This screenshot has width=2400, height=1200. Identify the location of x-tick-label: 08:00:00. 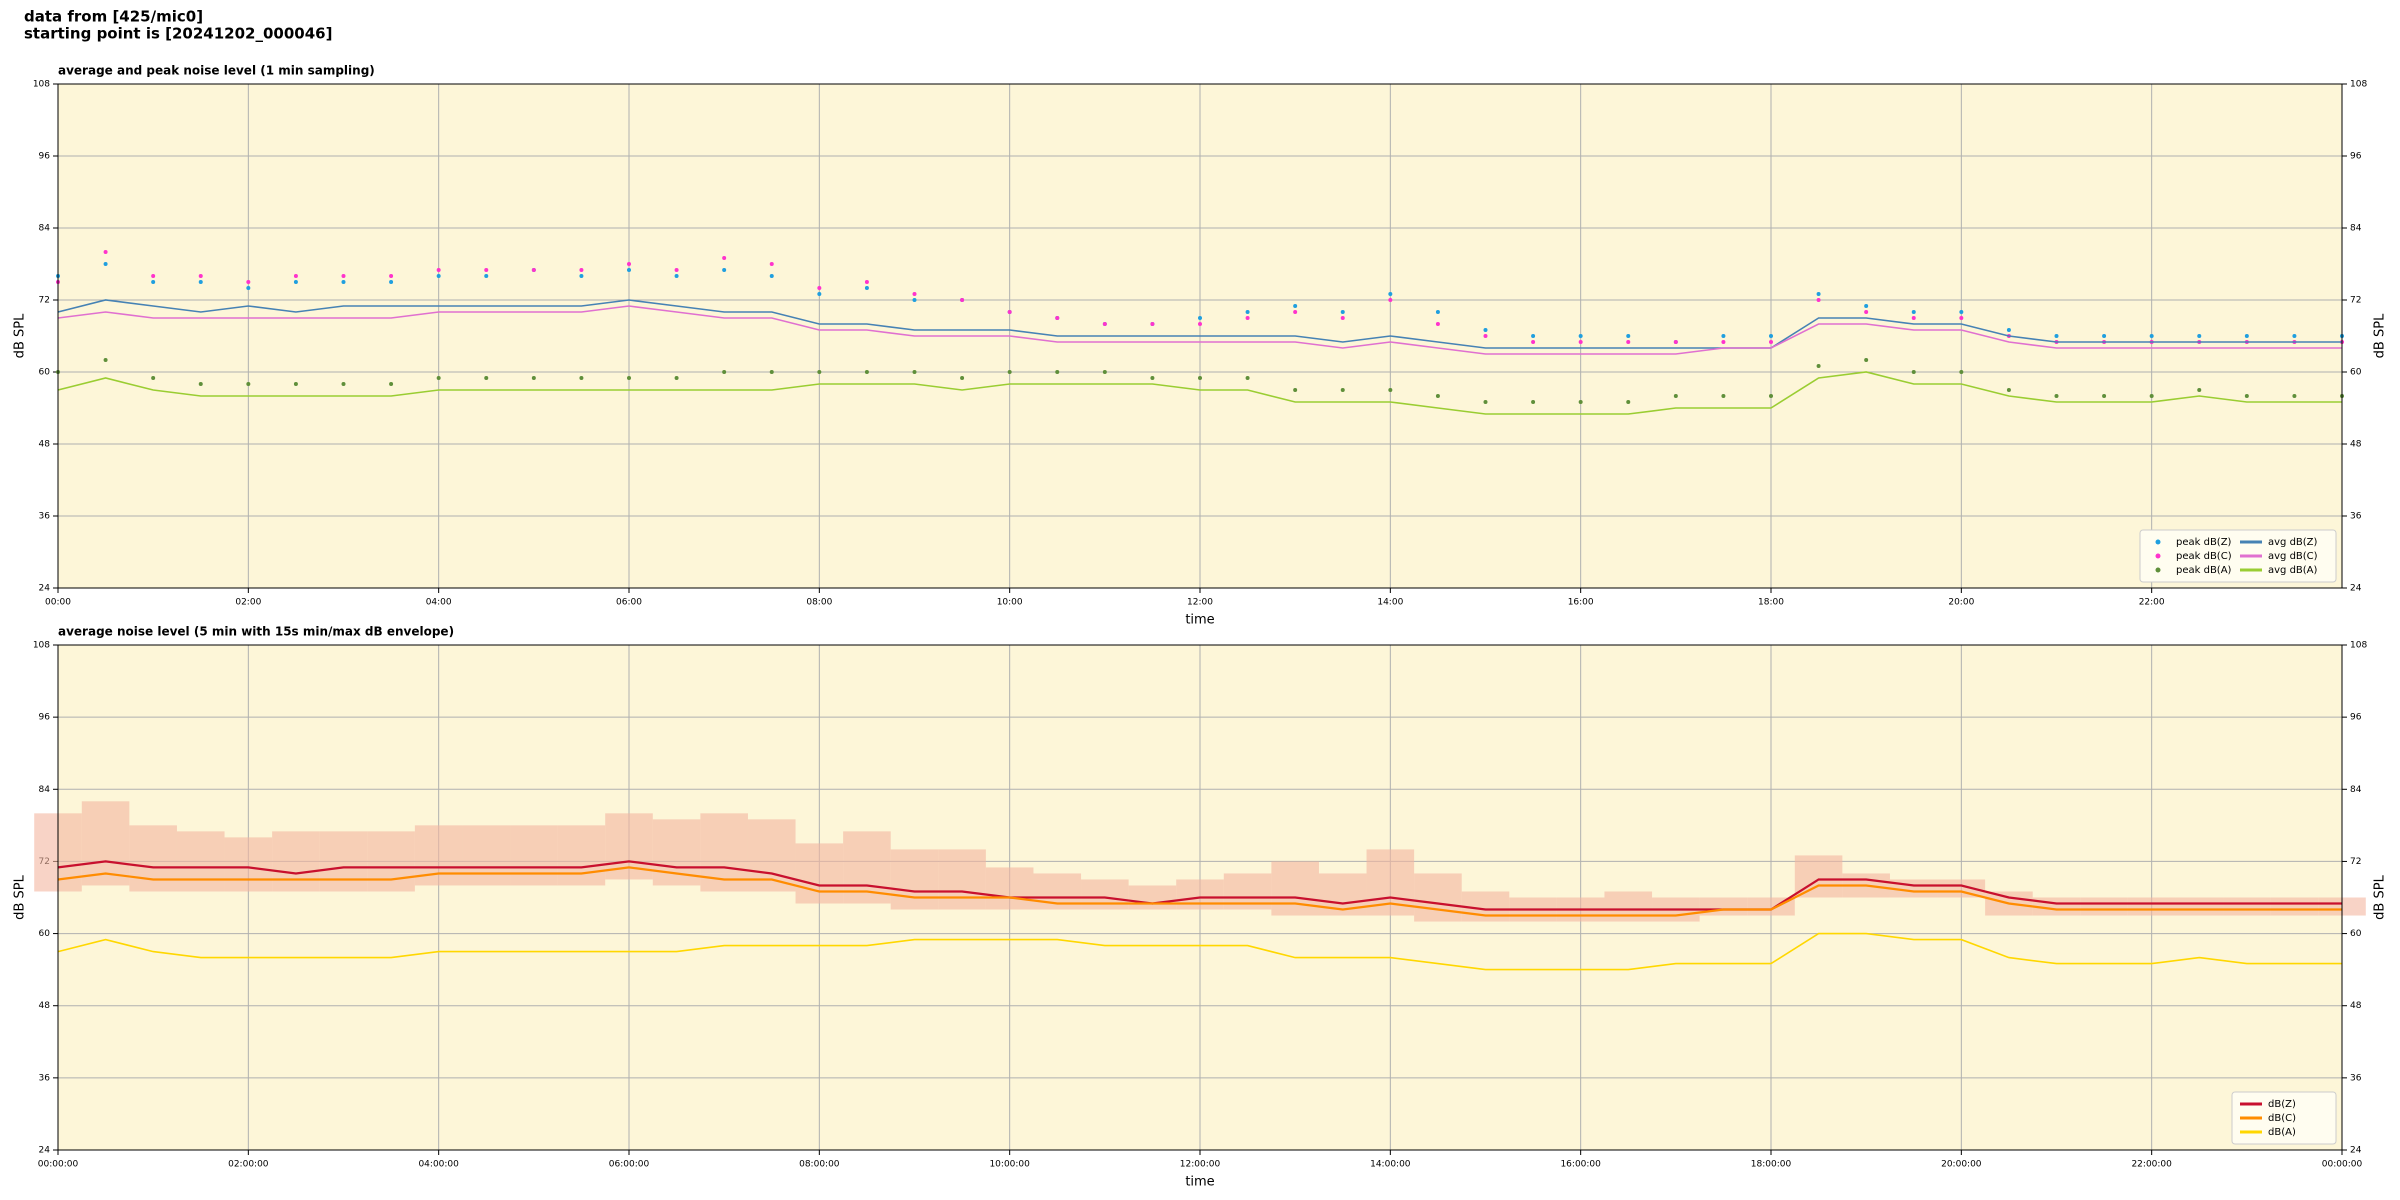
(819, 1165).